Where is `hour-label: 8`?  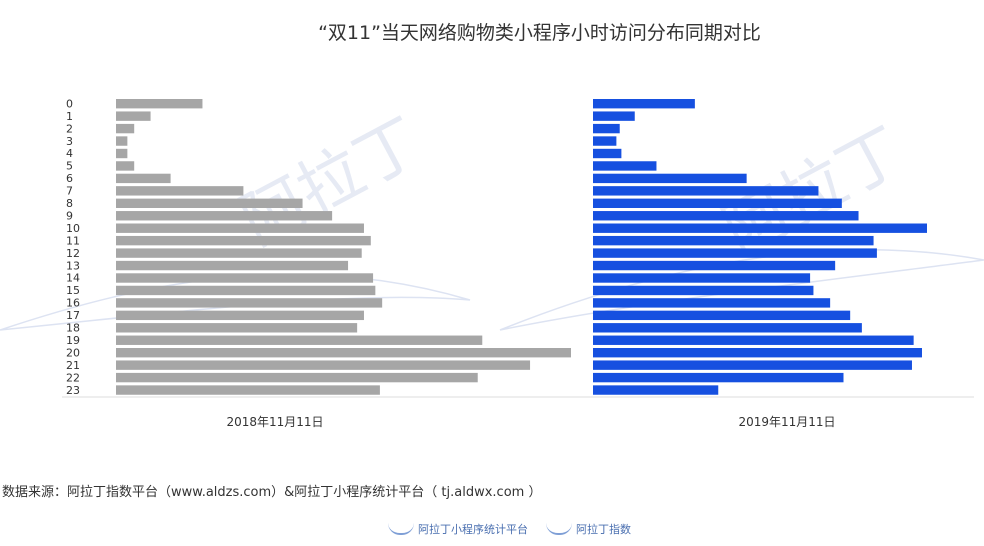
hour-label: 8 is located at coordinates (69, 203).